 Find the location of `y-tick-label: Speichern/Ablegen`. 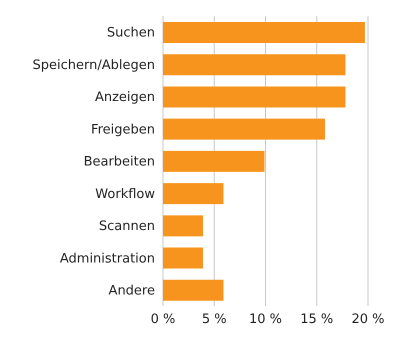

y-tick-label: Speichern/Ablegen is located at coordinates (93, 65).